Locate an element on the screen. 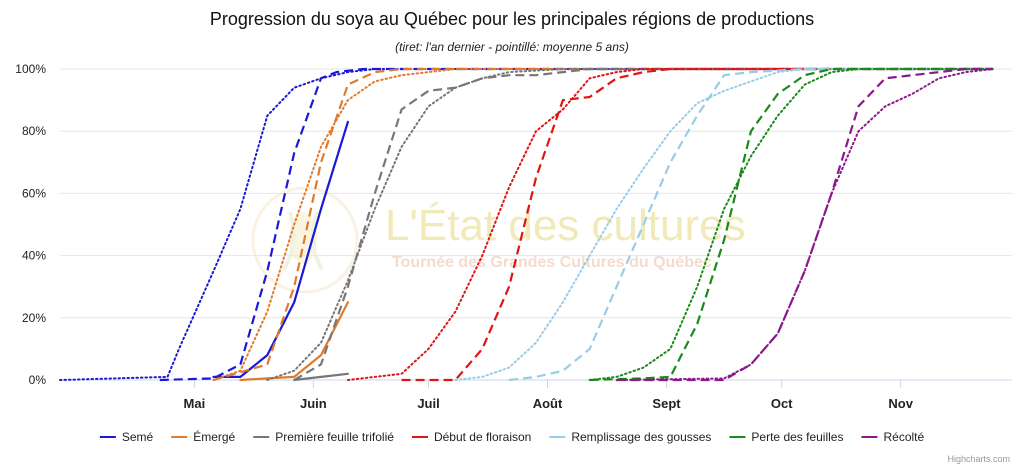 This screenshot has height=468, width=1024. legend-label: Remplissage des gousses is located at coordinates (641, 437).